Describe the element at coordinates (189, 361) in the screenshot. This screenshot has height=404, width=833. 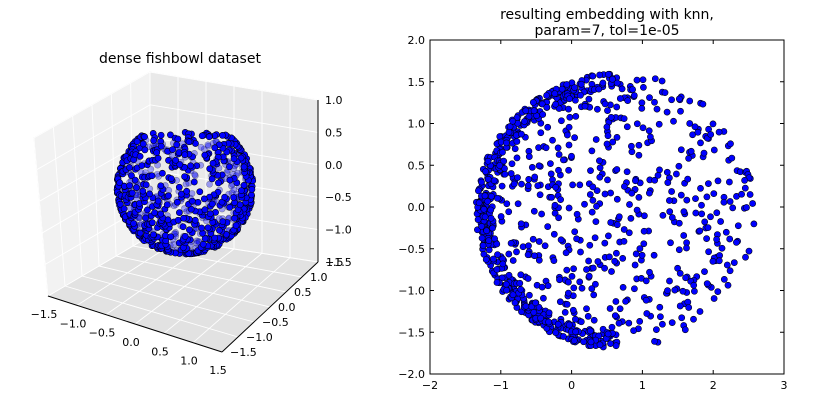
I see `x-tick-label: 1.0` at that location.